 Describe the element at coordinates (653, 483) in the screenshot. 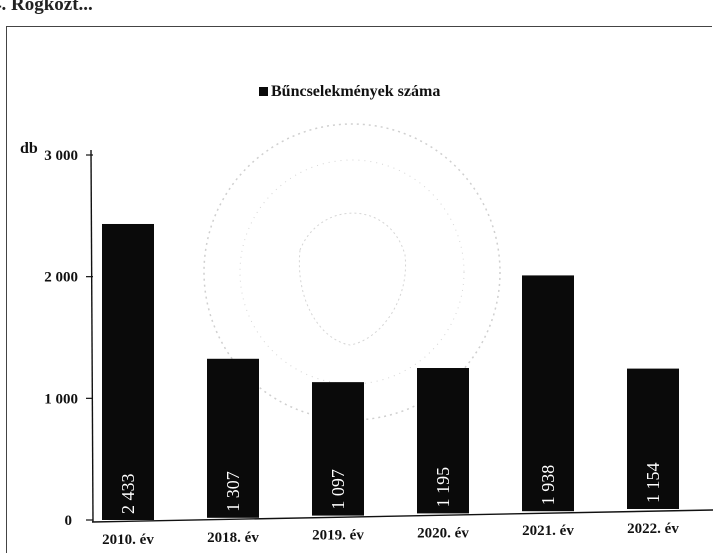

I see `bar-value-label: 1 154` at that location.